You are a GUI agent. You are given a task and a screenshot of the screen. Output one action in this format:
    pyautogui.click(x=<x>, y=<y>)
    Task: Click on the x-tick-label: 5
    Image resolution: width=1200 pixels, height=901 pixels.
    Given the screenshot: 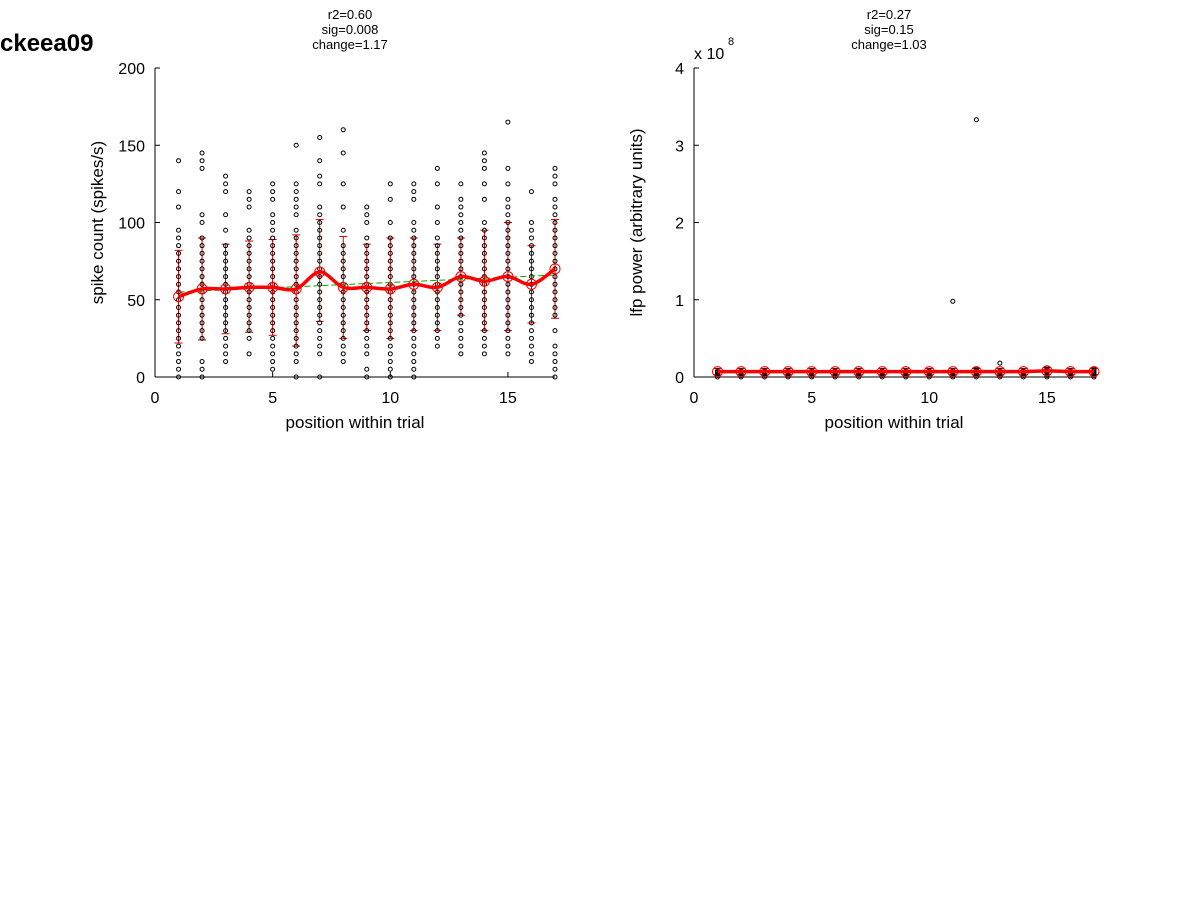 What is the action you would take?
    pyautogui.click(x=811, y=398)
    